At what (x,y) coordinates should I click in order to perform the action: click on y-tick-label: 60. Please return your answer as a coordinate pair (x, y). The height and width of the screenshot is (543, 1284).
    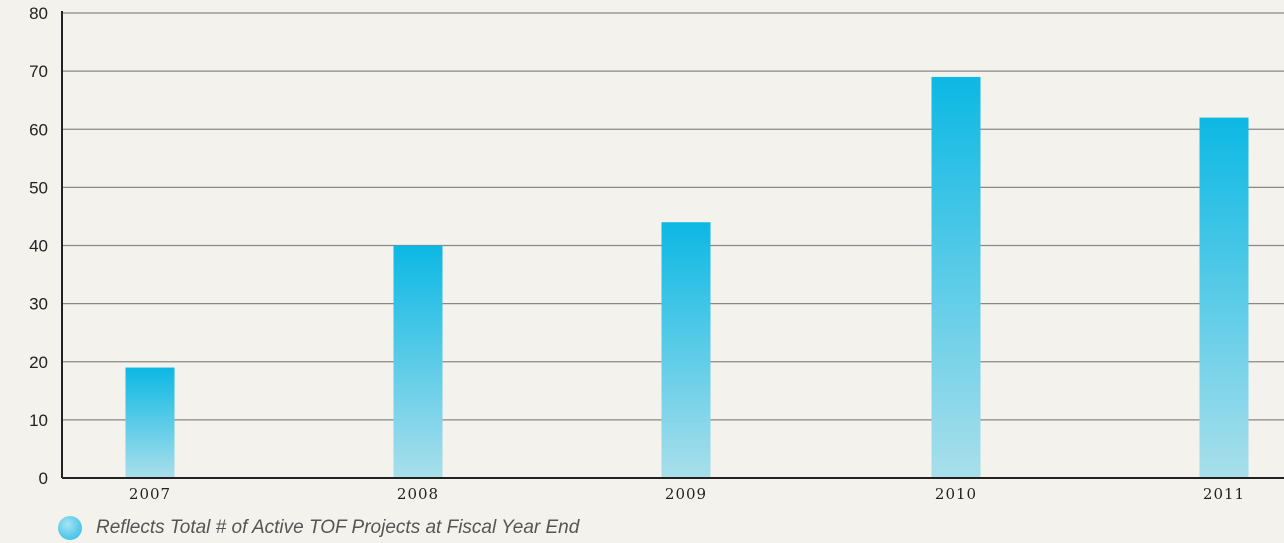
    Looking at the image, I should click on (38, 129).